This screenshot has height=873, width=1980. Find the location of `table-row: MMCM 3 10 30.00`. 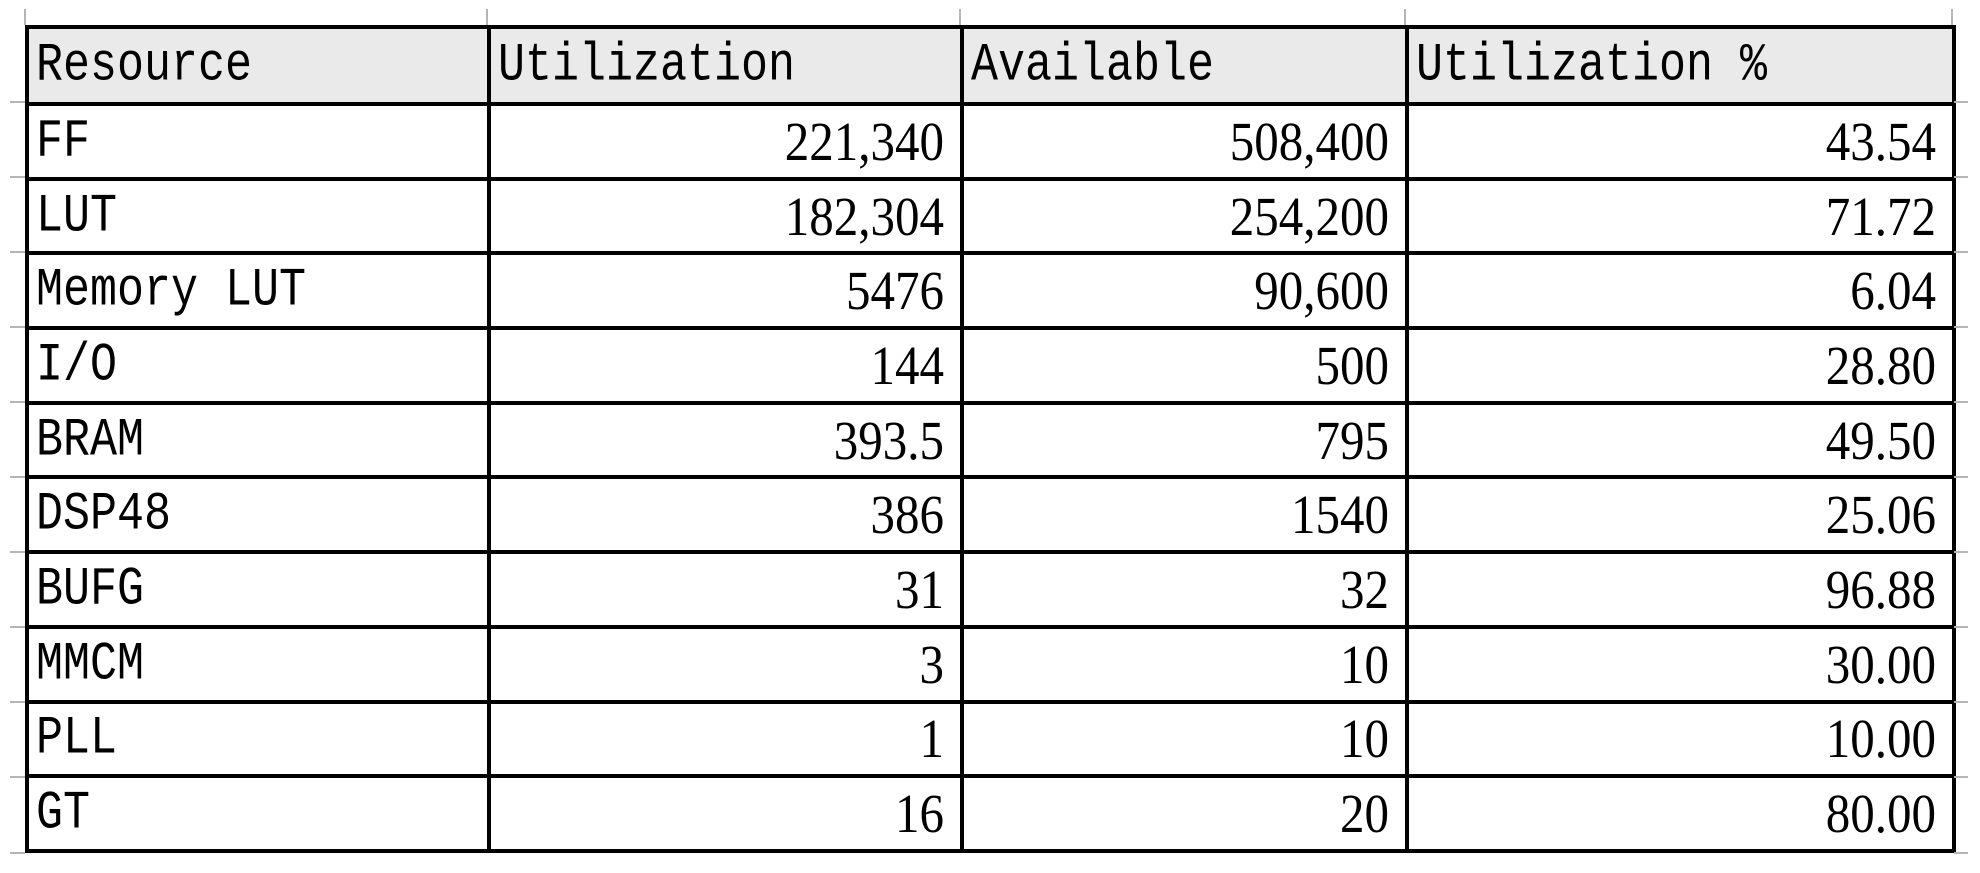

table-row: MMCM 3 10 30.00 is located at coordinates (990, 664).